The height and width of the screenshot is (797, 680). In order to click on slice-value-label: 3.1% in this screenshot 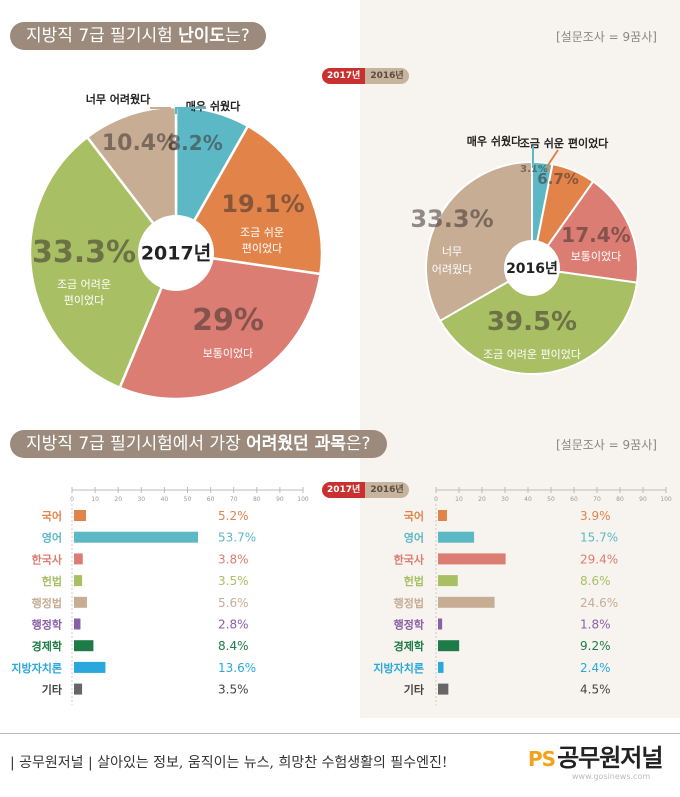, I will do `click(534, 169)`.